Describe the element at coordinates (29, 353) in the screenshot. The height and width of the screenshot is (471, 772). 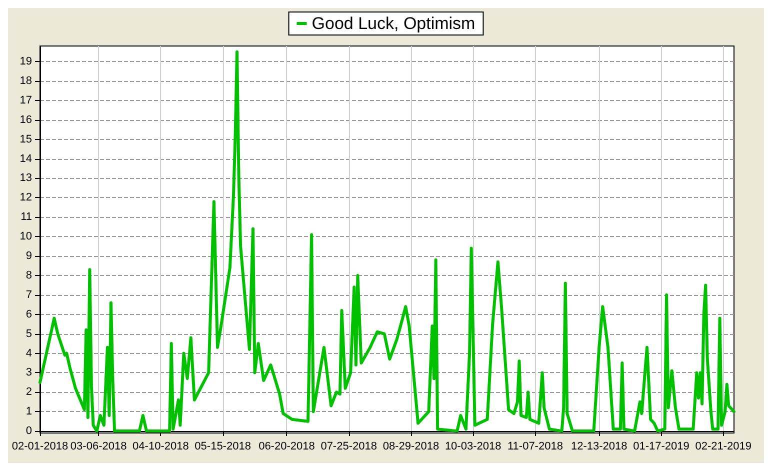
I see `y-tick-label: 4` at that location.